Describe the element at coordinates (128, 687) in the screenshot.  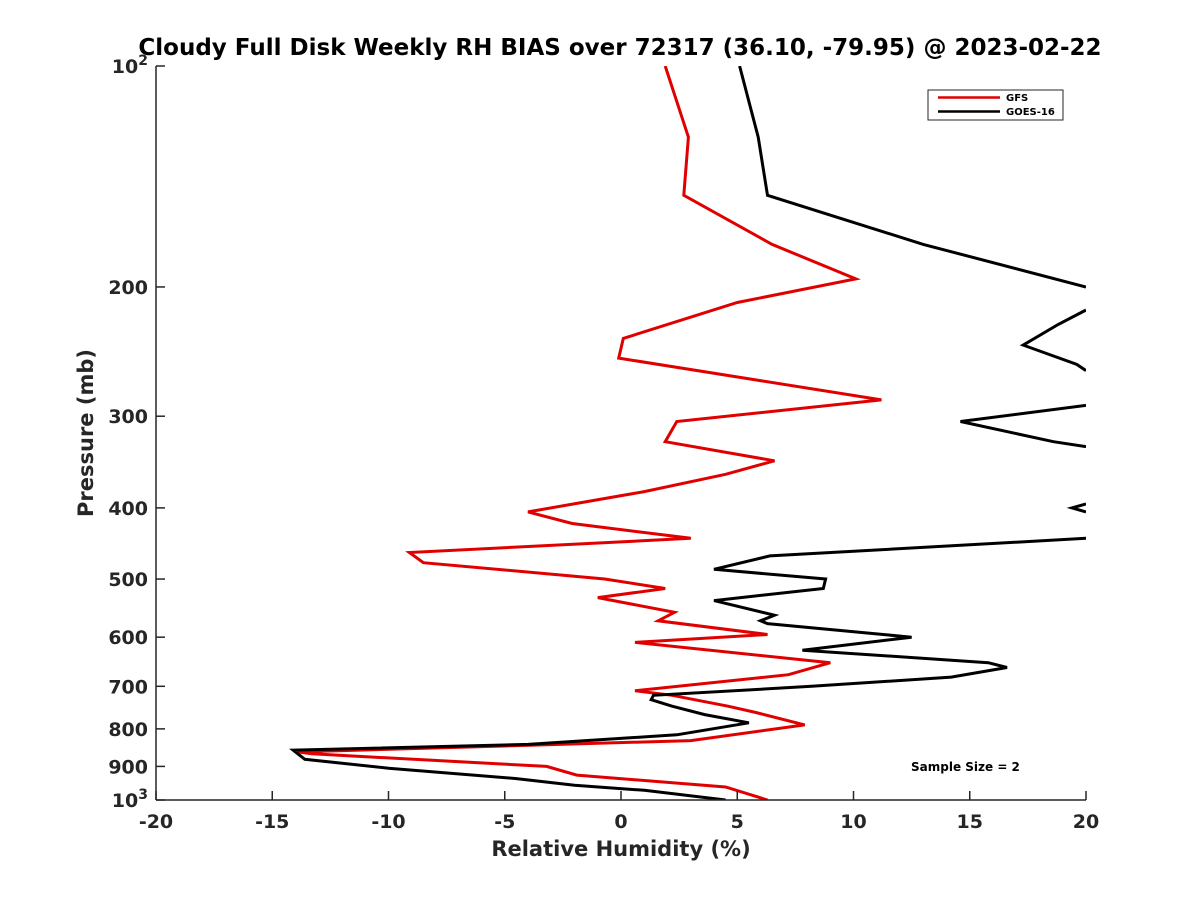
I see `y-tick-label: 700` at that location.